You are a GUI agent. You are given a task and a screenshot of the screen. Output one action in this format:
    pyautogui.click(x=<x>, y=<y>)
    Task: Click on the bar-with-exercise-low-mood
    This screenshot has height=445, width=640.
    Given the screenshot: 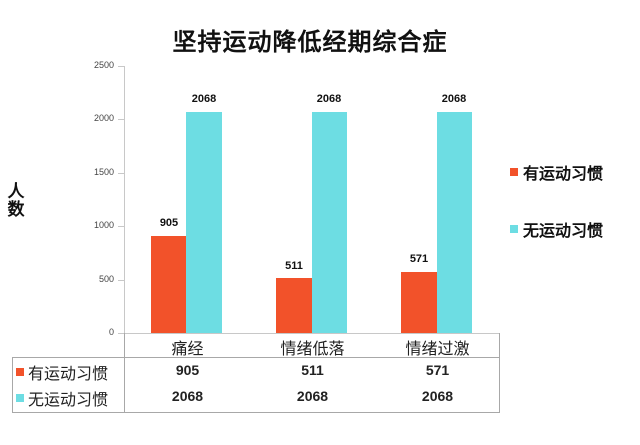 What is the action you would take?
    pyautogui.click(x=294, y=305)
    